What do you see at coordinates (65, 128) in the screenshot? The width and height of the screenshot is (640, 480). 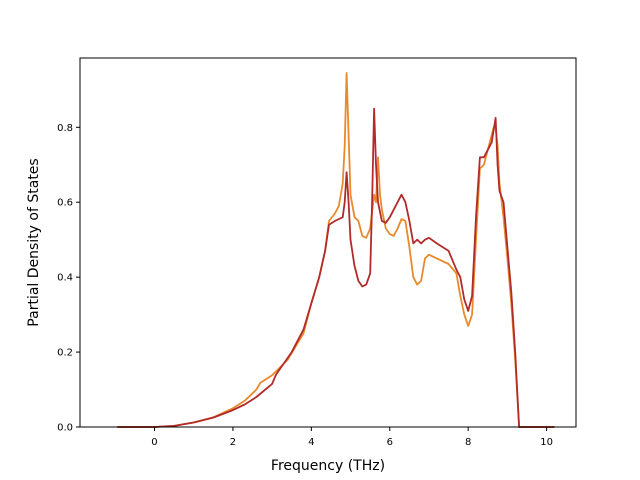 I see `y-tick-label: 0.8` at bounding box center [65, 128].